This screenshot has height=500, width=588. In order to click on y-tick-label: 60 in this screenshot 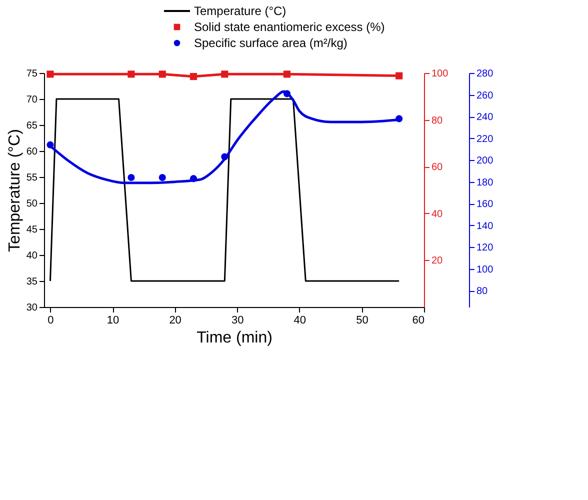, I will do `click(32, 152)`.